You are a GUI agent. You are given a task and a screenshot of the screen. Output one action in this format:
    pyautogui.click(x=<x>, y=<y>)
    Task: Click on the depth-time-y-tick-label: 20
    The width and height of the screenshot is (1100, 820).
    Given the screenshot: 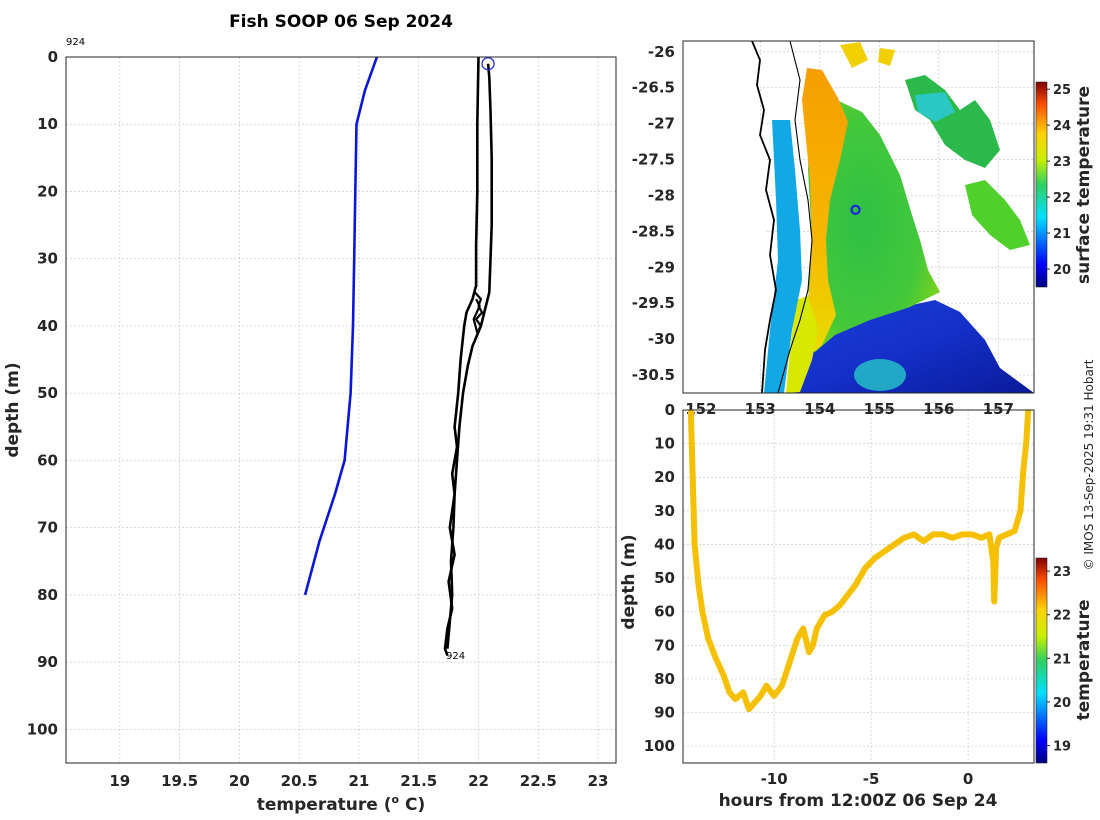 What is the action you would take?
    pyautogui.click(x=664, y=477)
    